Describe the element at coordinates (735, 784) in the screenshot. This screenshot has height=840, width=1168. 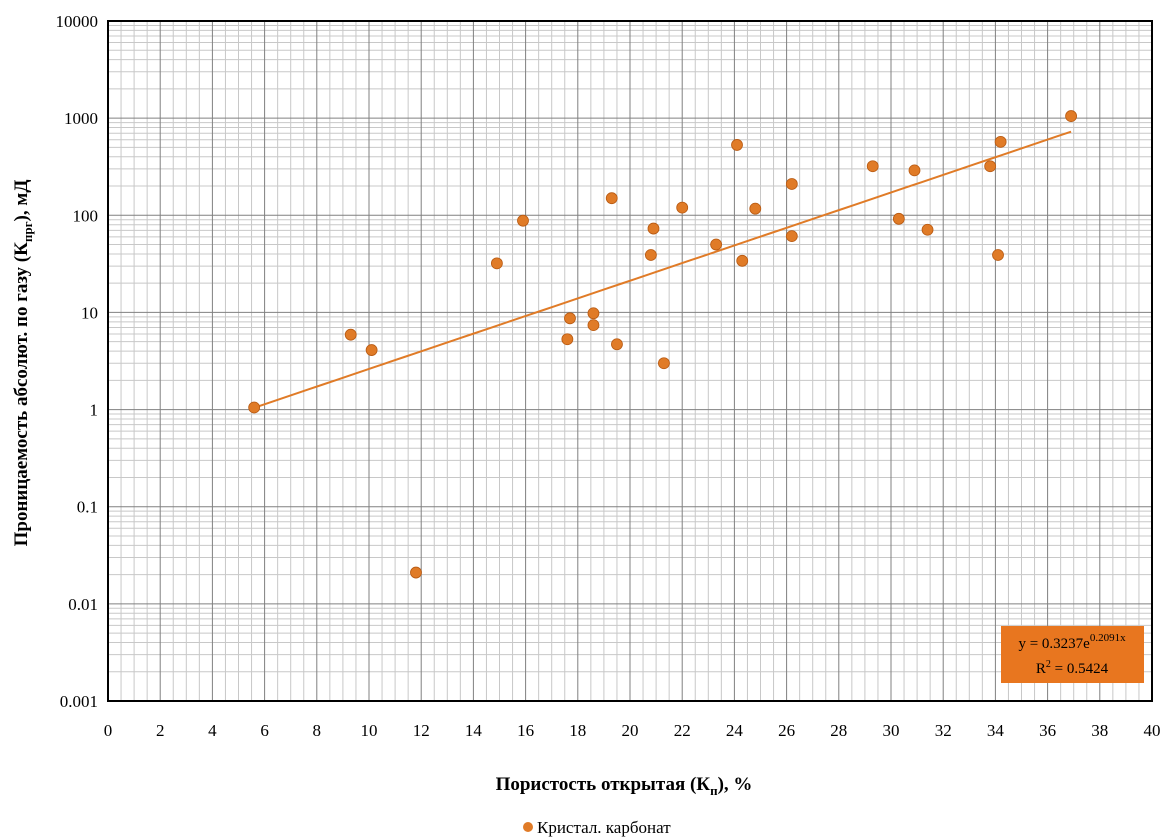
I see `x-axis-title-suffix: ), %` at that location.